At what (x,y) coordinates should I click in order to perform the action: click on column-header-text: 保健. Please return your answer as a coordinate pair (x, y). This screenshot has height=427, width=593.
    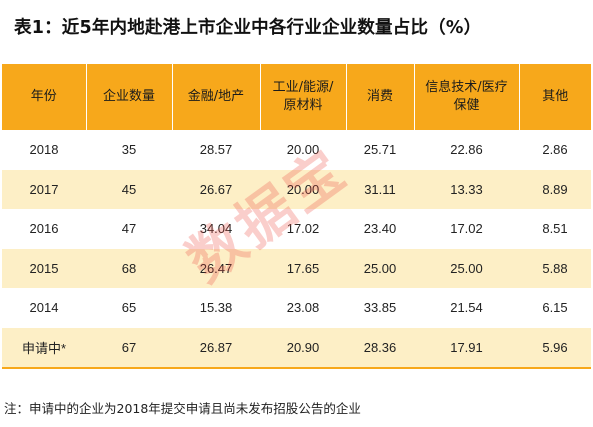
    Looking at the image, I should click on (466, 105).